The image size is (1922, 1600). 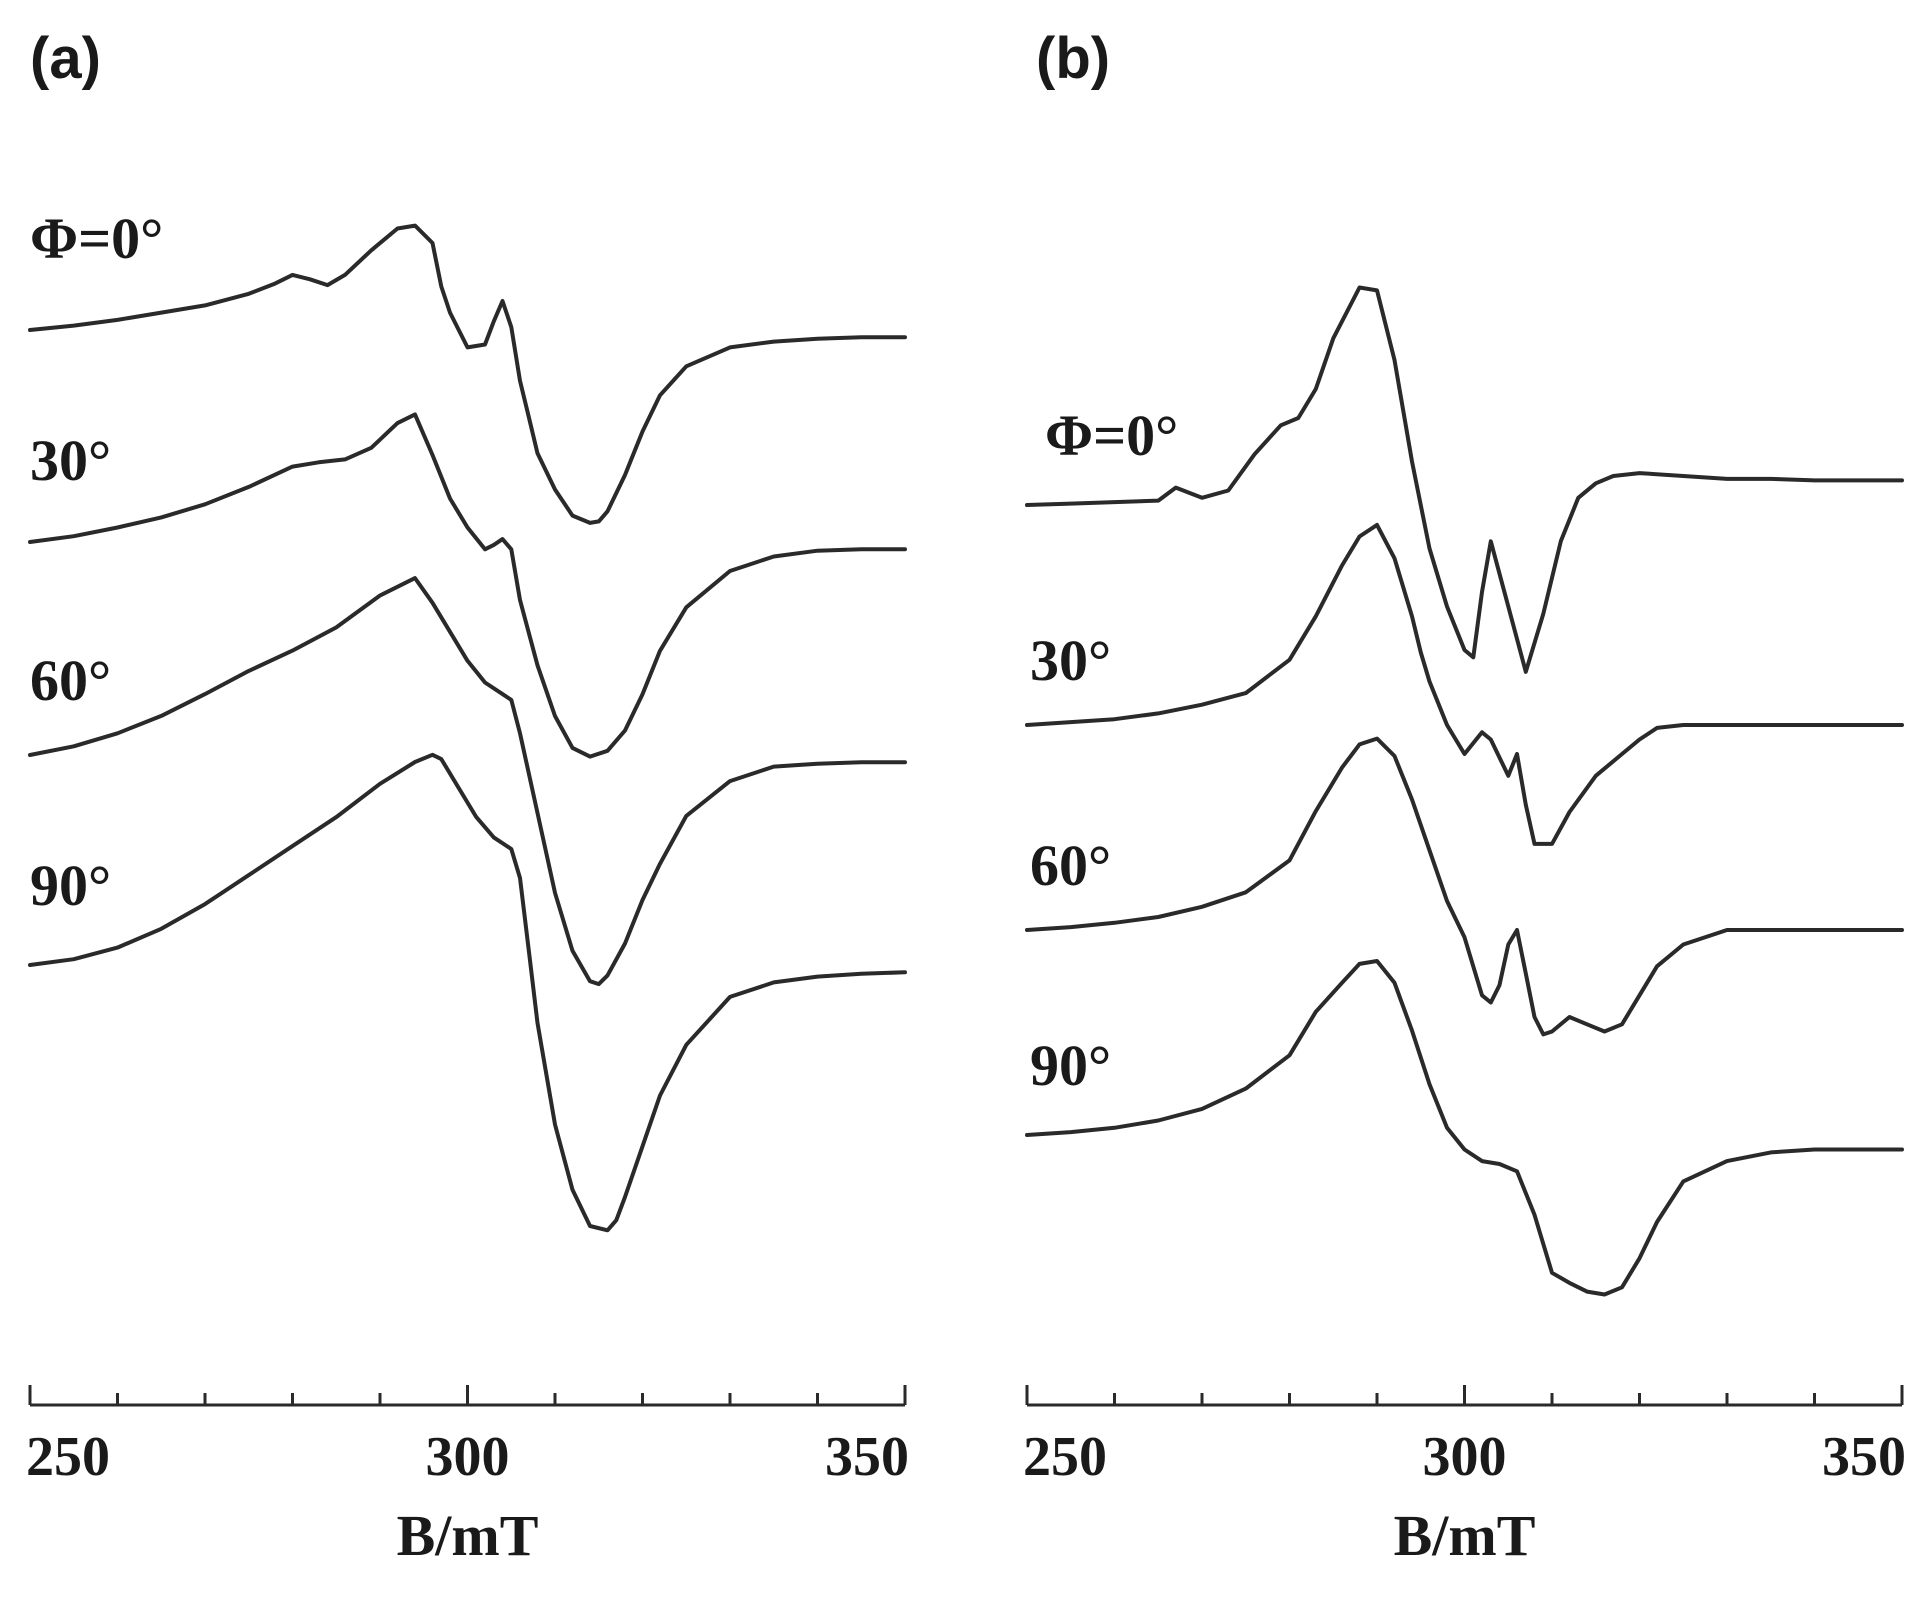 I want to click on panel-label: (b), so click(x=1073, y=58).